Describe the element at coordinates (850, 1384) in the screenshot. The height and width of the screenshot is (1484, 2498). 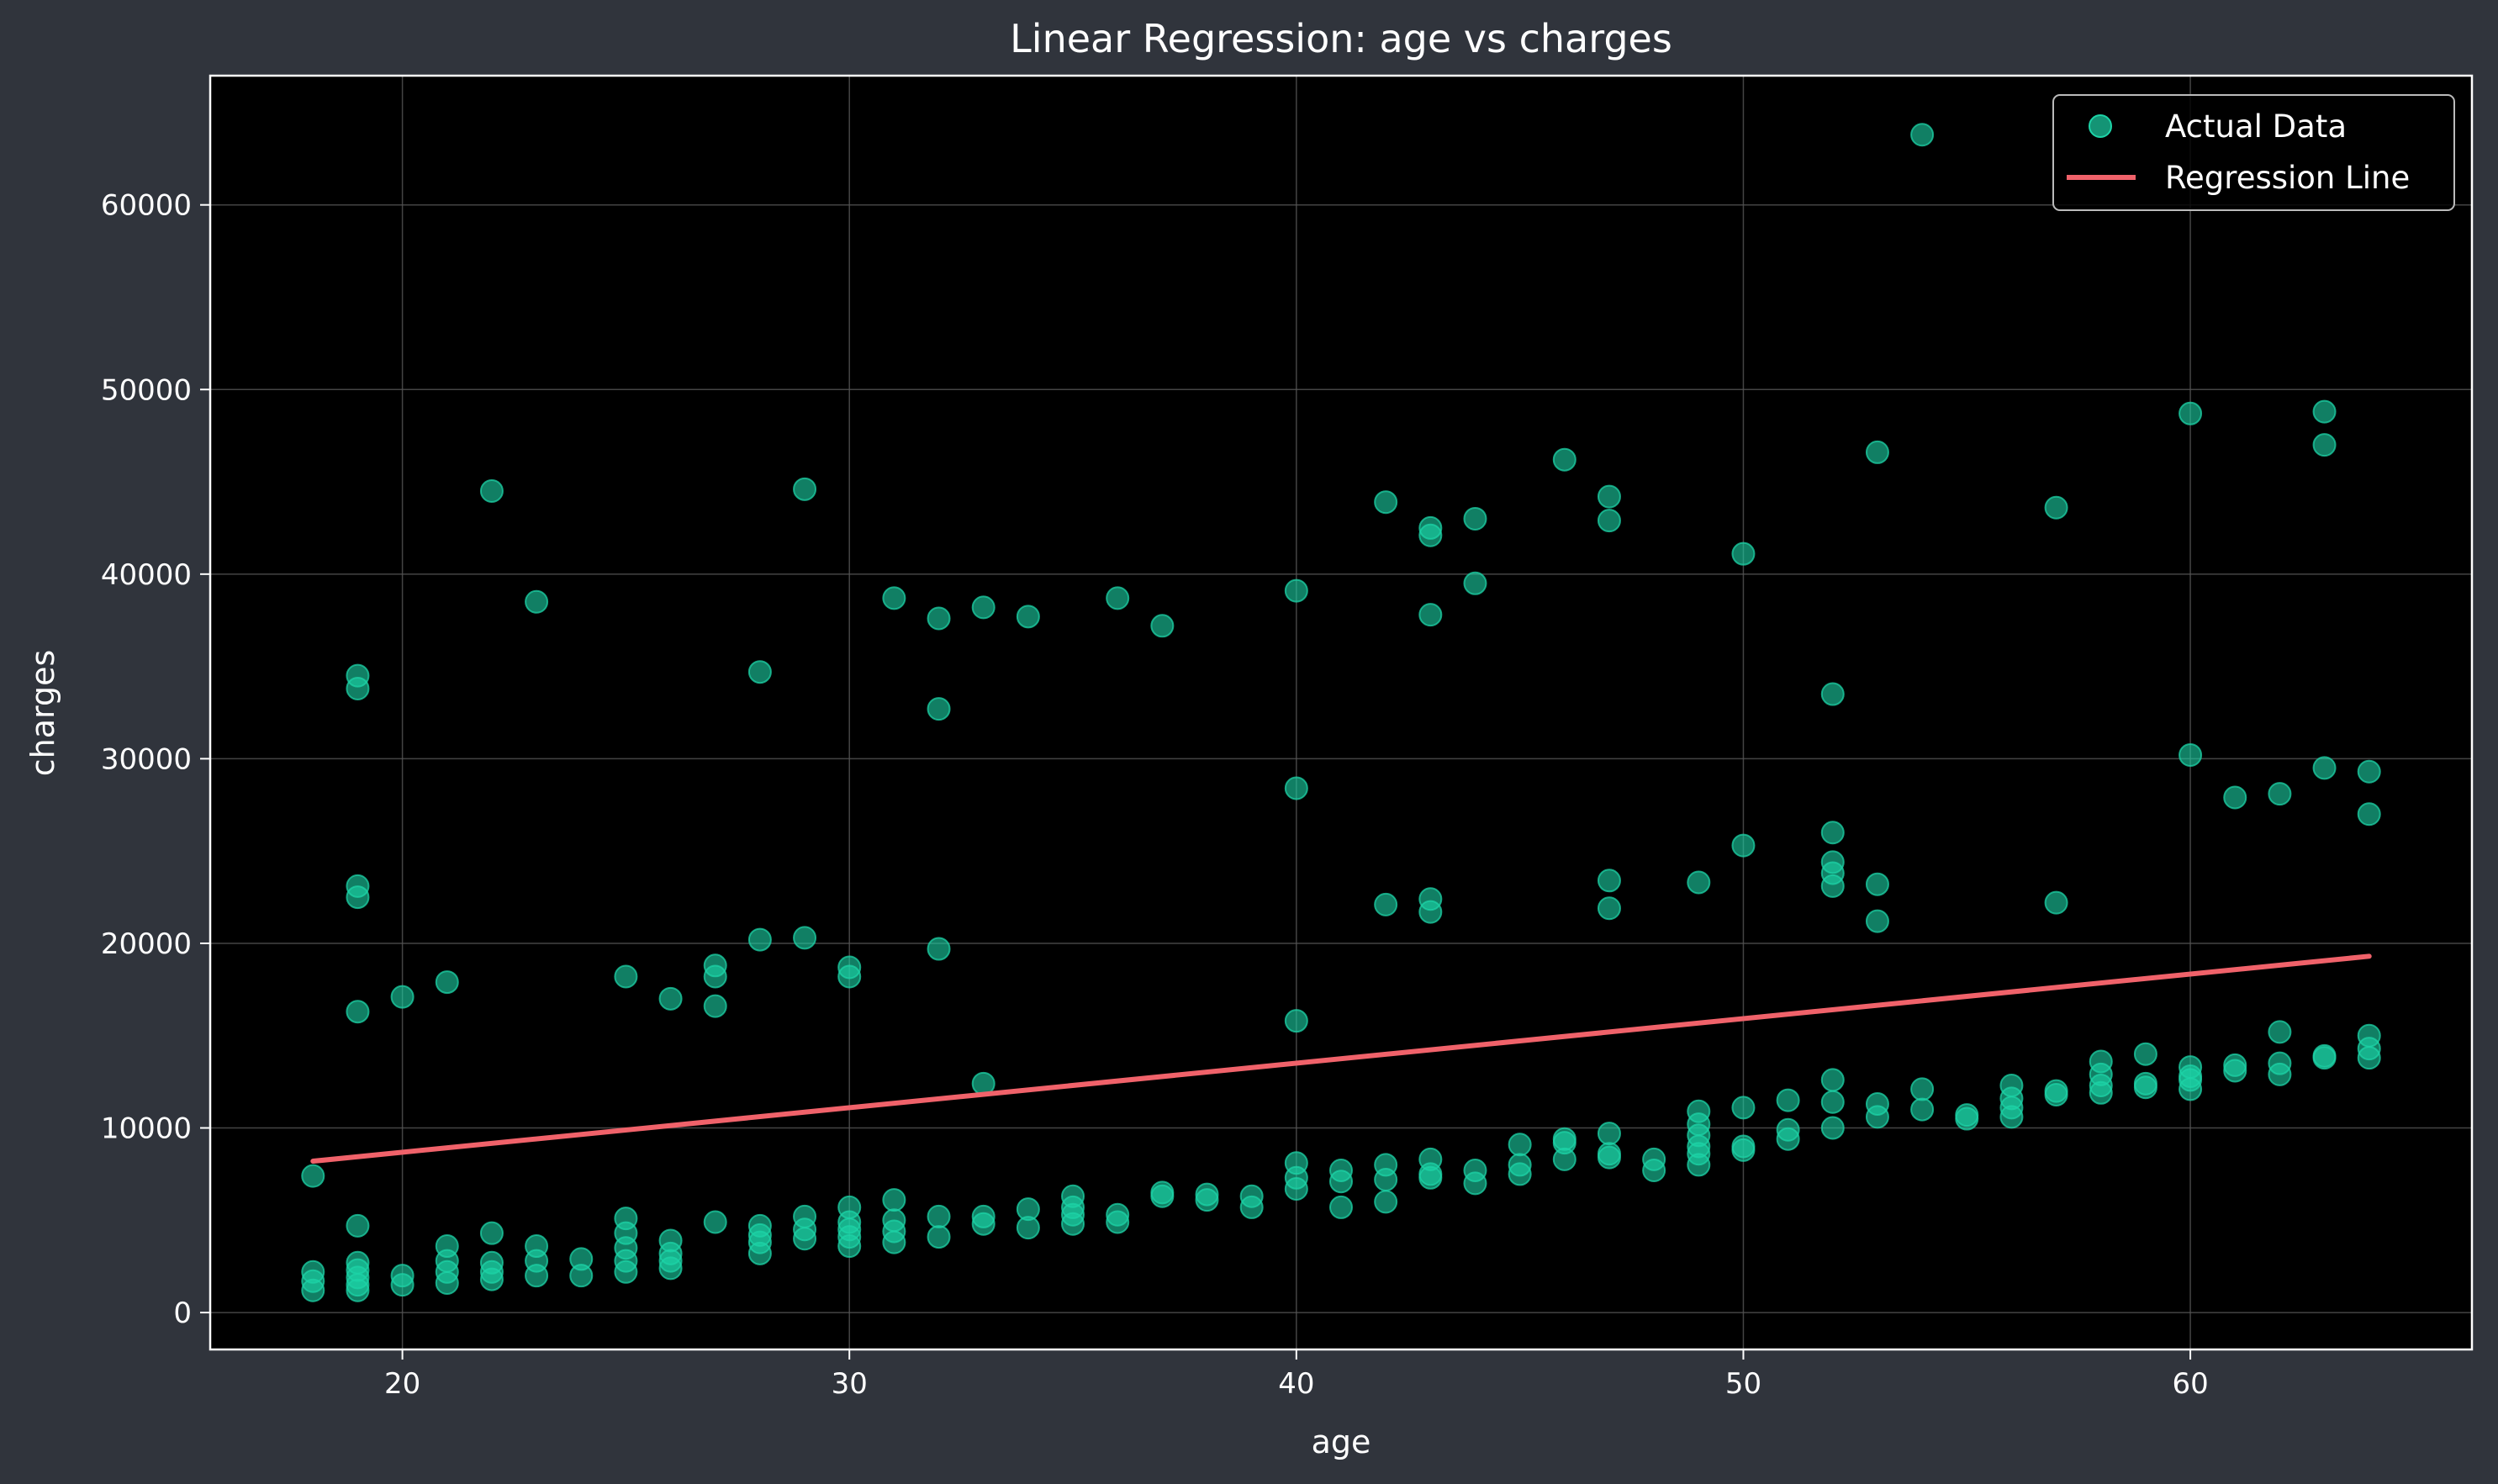
I see `x-tick-label: 30` at that location.